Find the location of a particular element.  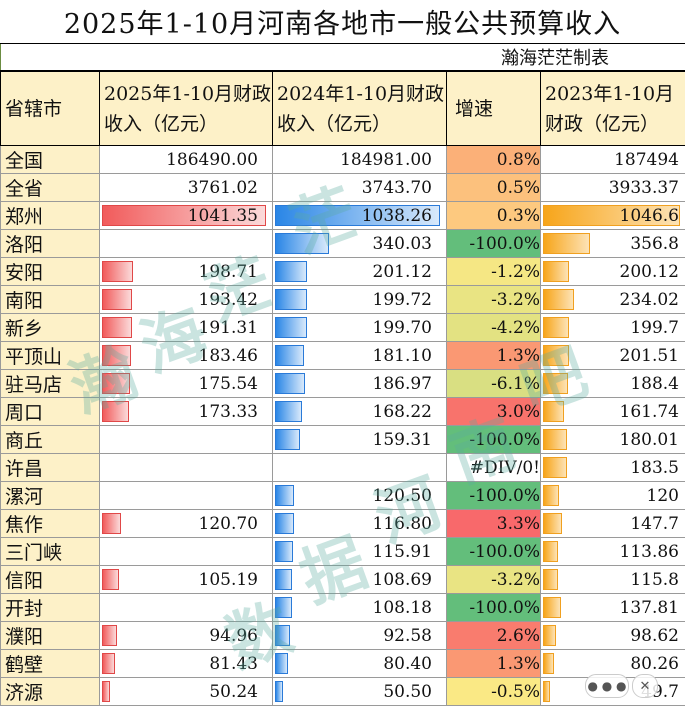

rev2025-cell-value: 191.31 is located at coordinates (228, 328).